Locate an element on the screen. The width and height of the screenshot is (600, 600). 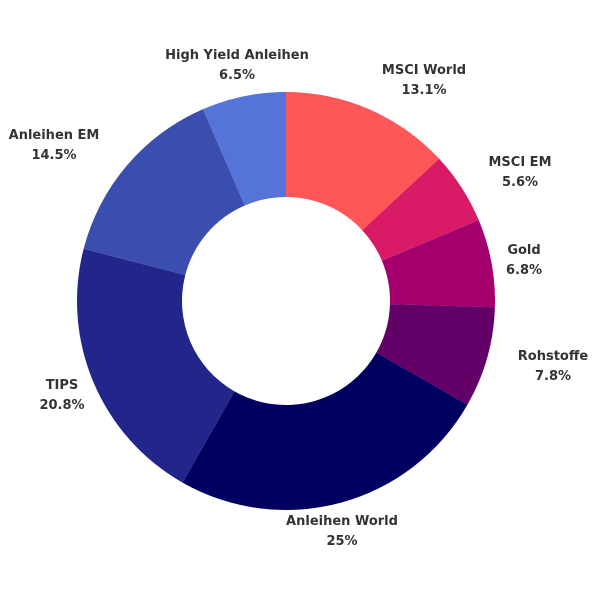
slice-label-value: 14.5% is located at coordinates (53, 155).